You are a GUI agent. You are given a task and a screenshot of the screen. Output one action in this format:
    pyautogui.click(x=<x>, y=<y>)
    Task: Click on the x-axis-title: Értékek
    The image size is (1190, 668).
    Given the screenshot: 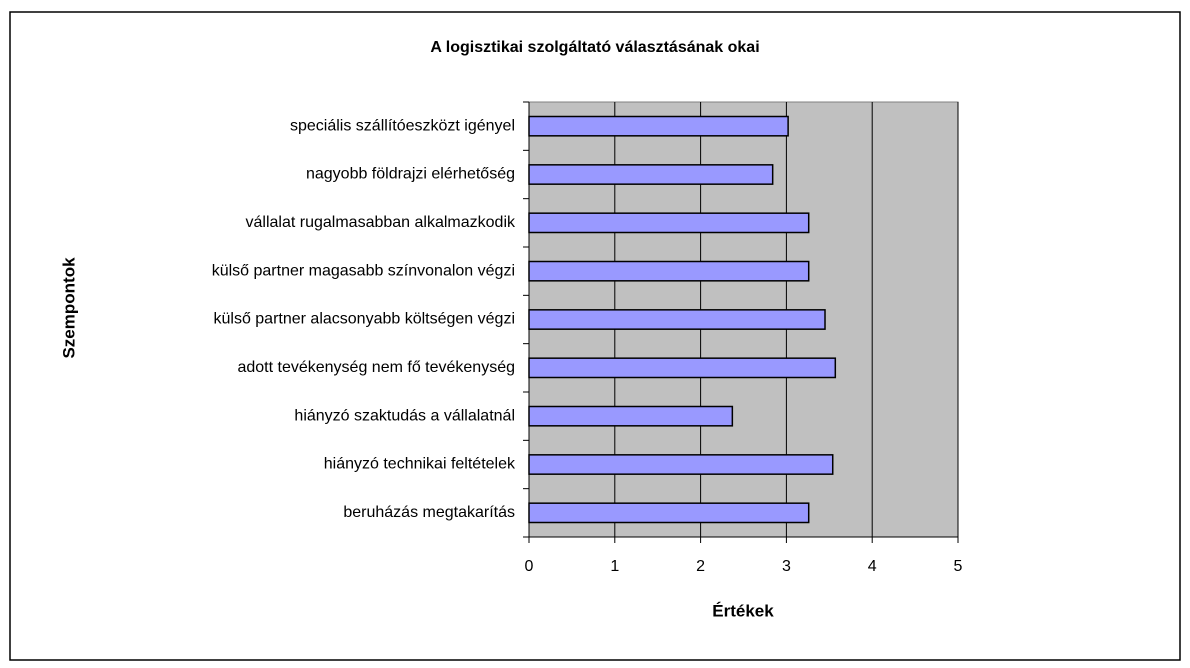 What is the action you would take?
    pyautogui.click(x=743, y=610)
    